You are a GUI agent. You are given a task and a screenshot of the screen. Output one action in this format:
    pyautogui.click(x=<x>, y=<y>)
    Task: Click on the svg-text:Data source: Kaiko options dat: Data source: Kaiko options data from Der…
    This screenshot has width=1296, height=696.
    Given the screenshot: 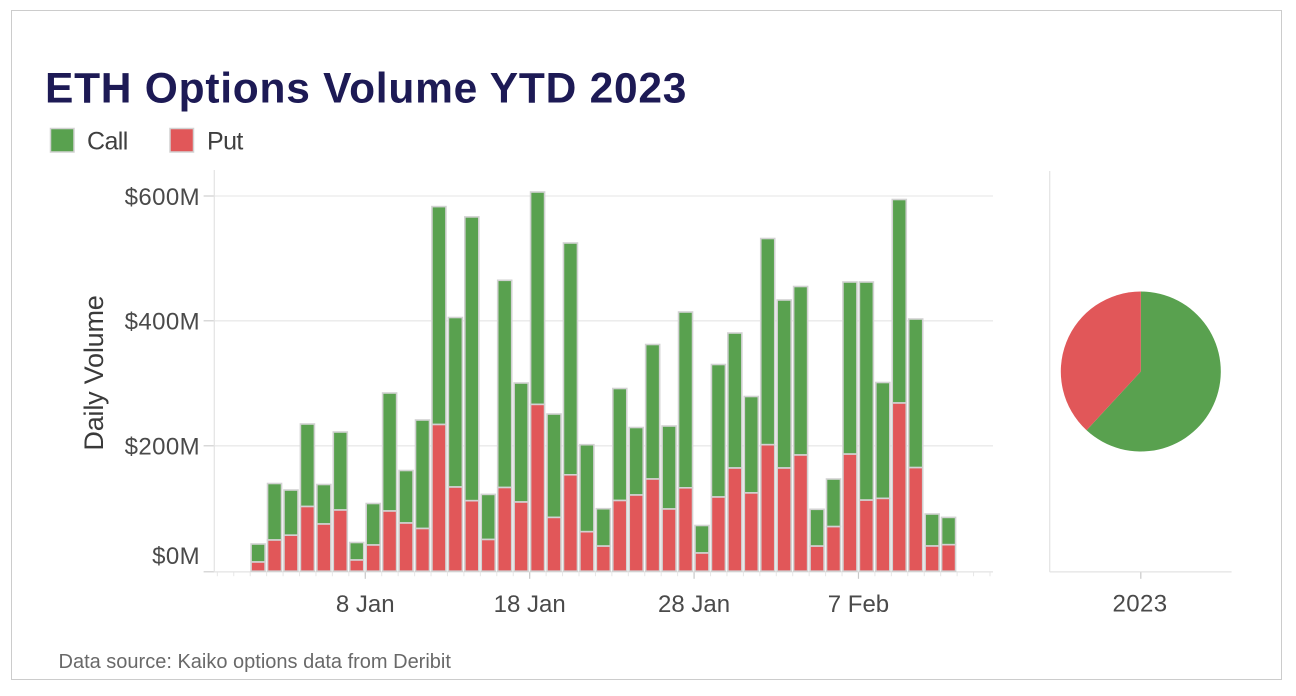 What is the action you would take?
    pyautogui.click(x=255, y=662)
    